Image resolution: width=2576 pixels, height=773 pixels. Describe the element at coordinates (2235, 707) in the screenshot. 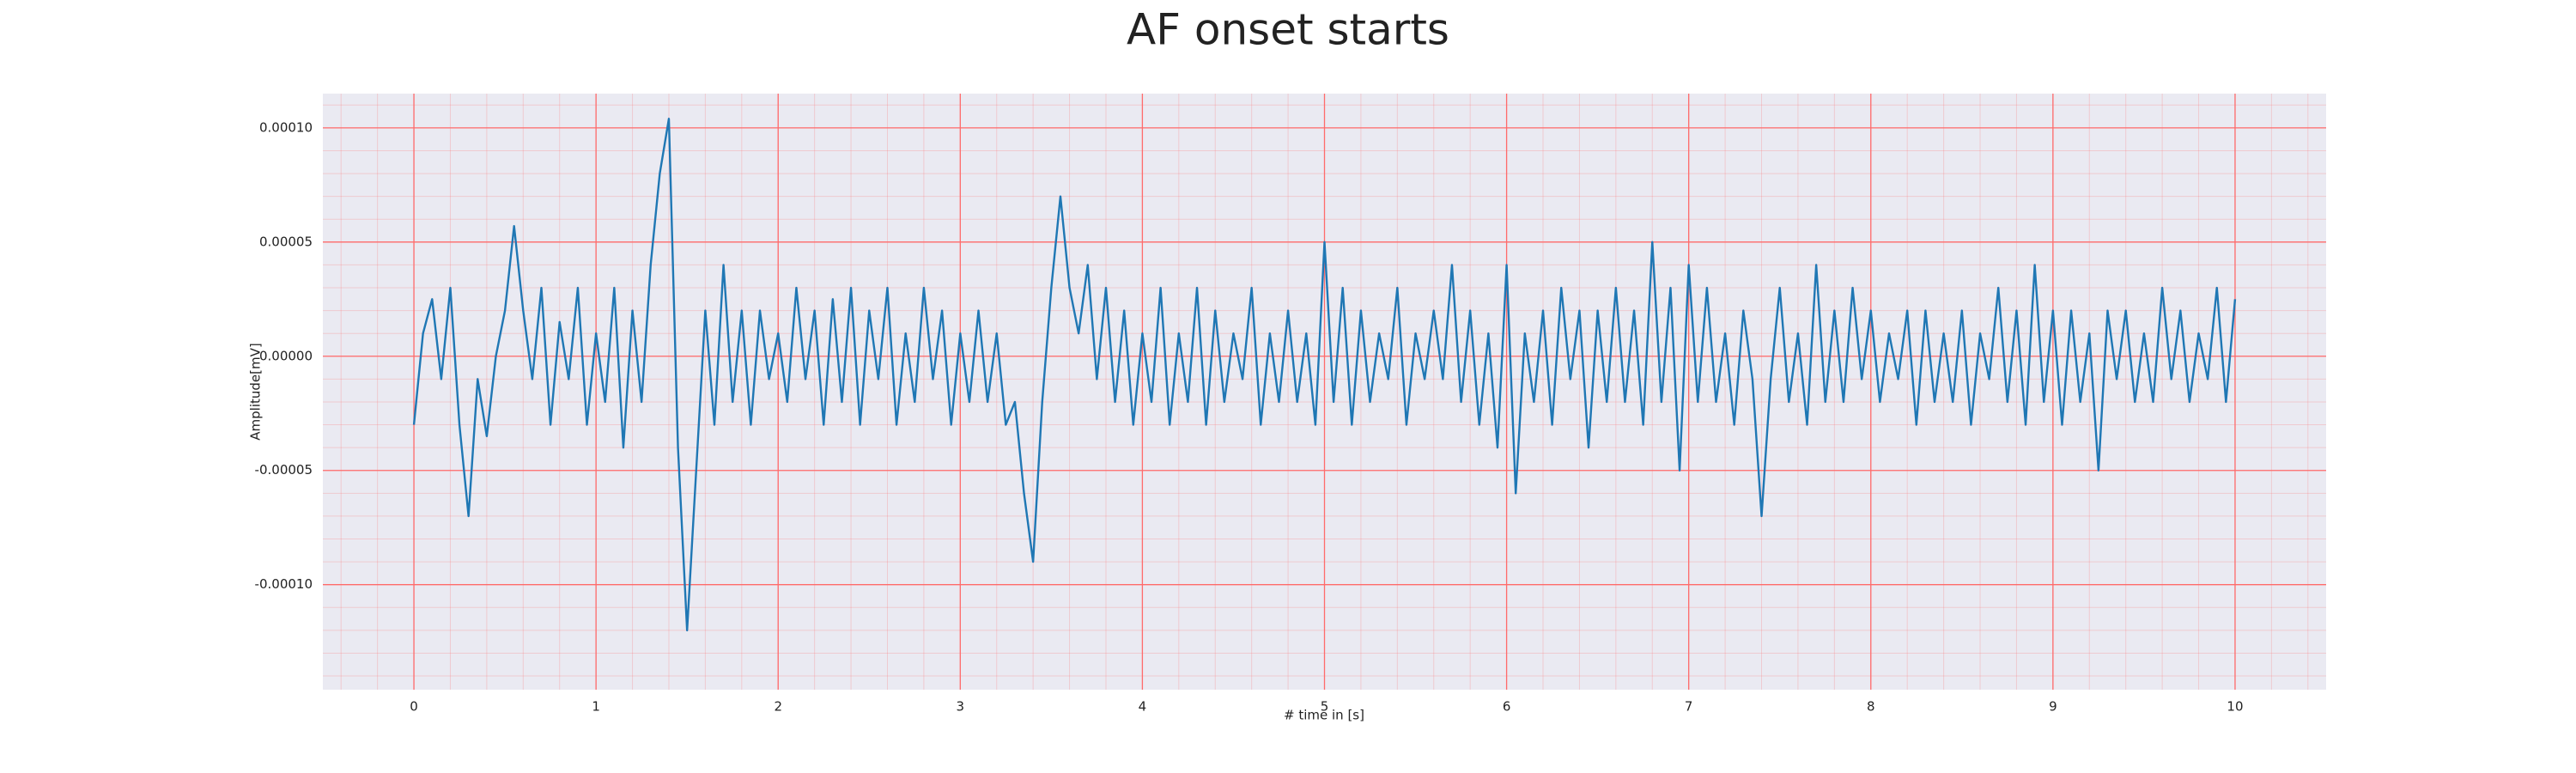

I see `x-tick-label: 10` at that location.